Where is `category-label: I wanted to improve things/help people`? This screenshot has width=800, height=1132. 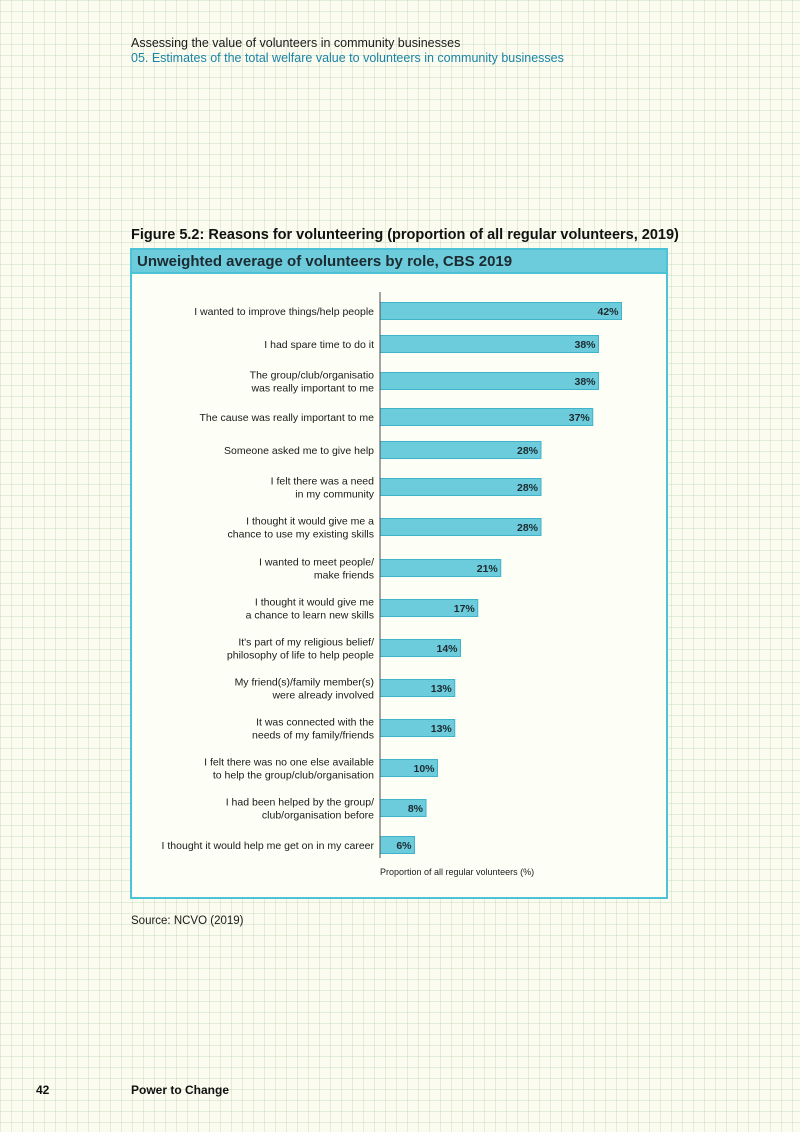 category-label: I wanted to improve things/help people is located at coordinates (284, 312).